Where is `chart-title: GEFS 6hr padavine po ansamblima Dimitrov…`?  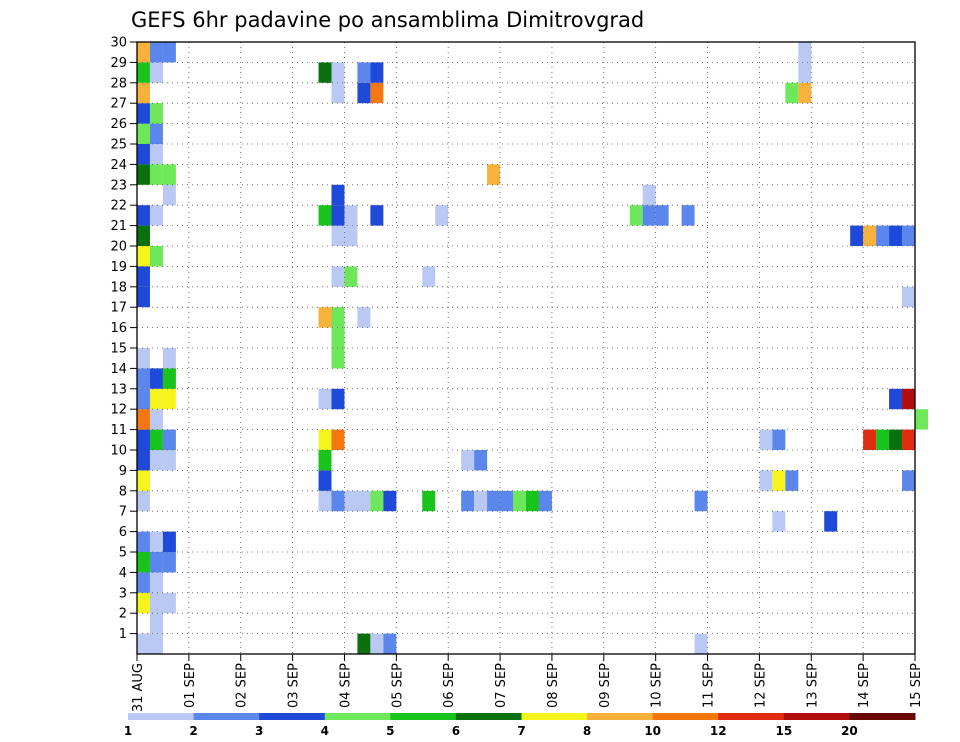
chart-title: GEFS 6hr padavine po ansamblima Dimitrov… is located at coordinates (387, 20).